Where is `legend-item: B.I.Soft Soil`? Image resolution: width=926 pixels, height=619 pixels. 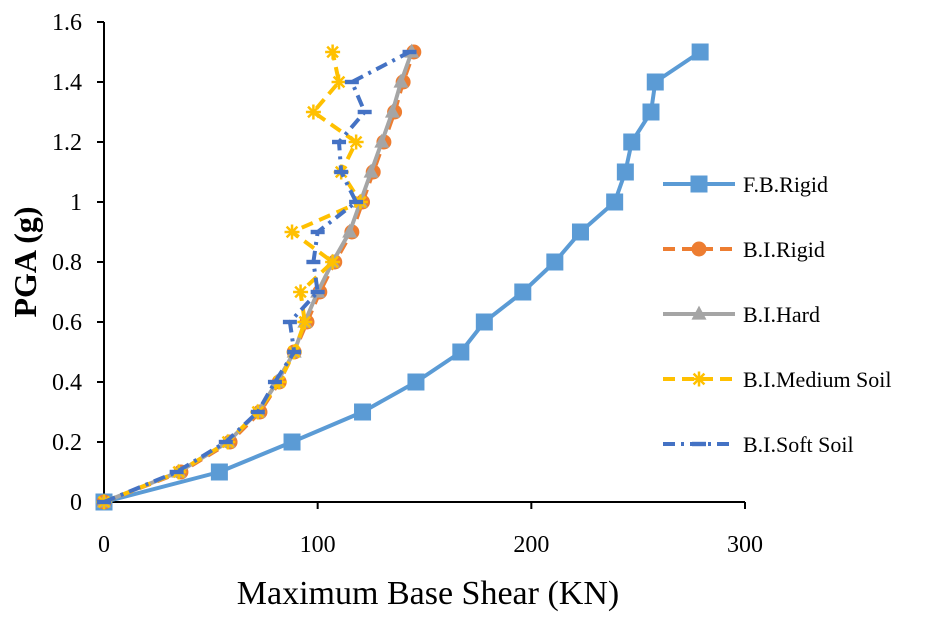
legend-item: B.I.Soft Soil is located at coordinates (758, 444).